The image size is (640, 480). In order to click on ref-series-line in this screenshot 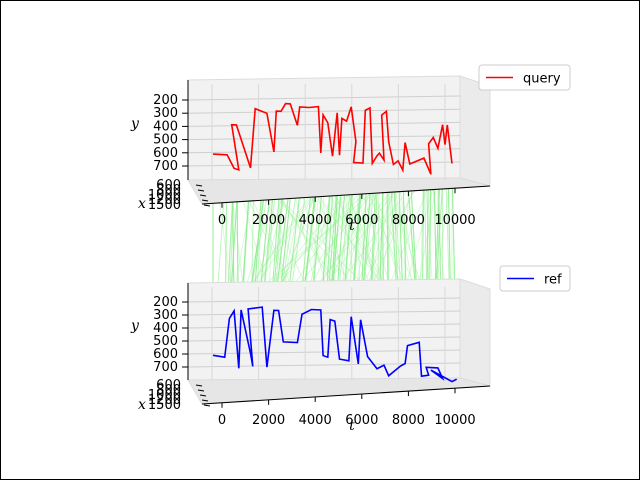, I will do `click(335, 344)`.